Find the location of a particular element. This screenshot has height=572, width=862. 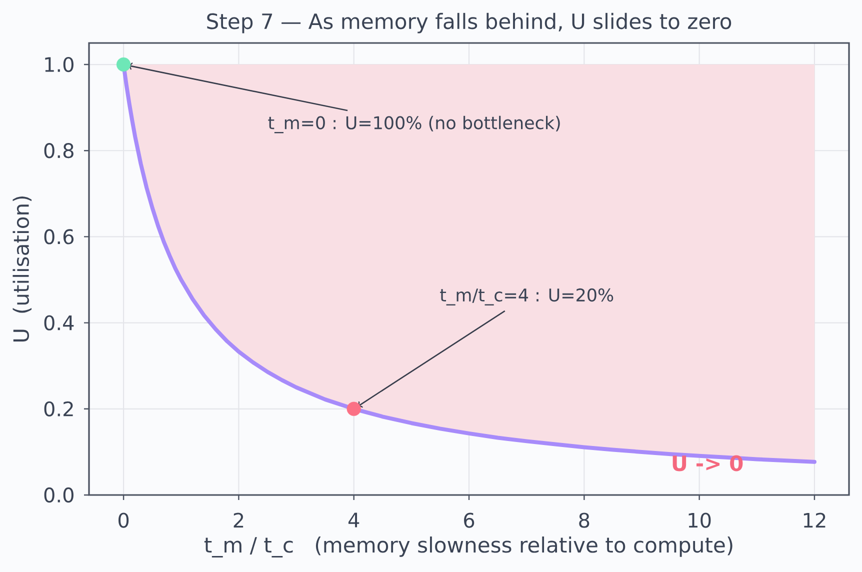

y-tick-label: 0.6 is located at coordinates (59, 236).